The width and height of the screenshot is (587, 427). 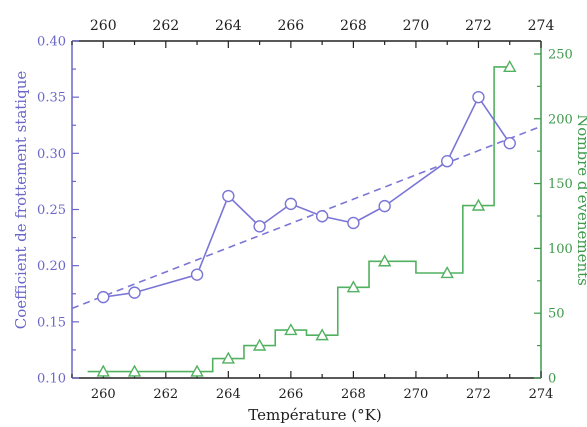 What do you see at coordinates (51, 154) in the screenshot?
I see `left-tick-label: 0.30` at bounding box center [51, 154].